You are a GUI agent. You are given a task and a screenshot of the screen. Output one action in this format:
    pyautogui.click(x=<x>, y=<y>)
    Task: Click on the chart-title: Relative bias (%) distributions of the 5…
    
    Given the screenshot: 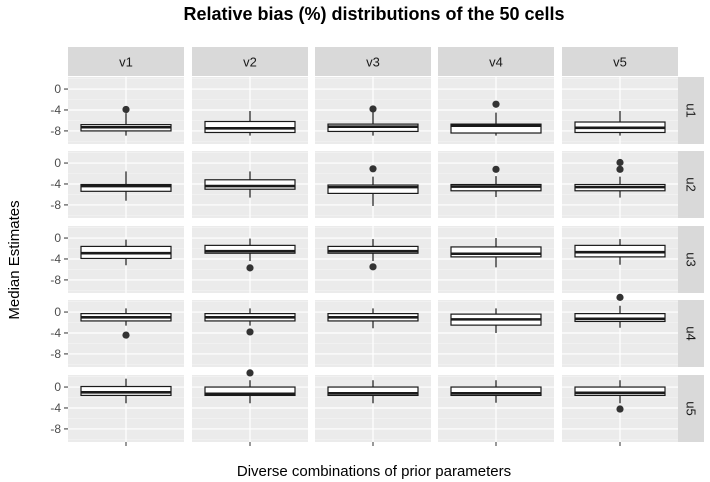 What is the action you would take?
    pyautogui.click(x=373, y=14)
    